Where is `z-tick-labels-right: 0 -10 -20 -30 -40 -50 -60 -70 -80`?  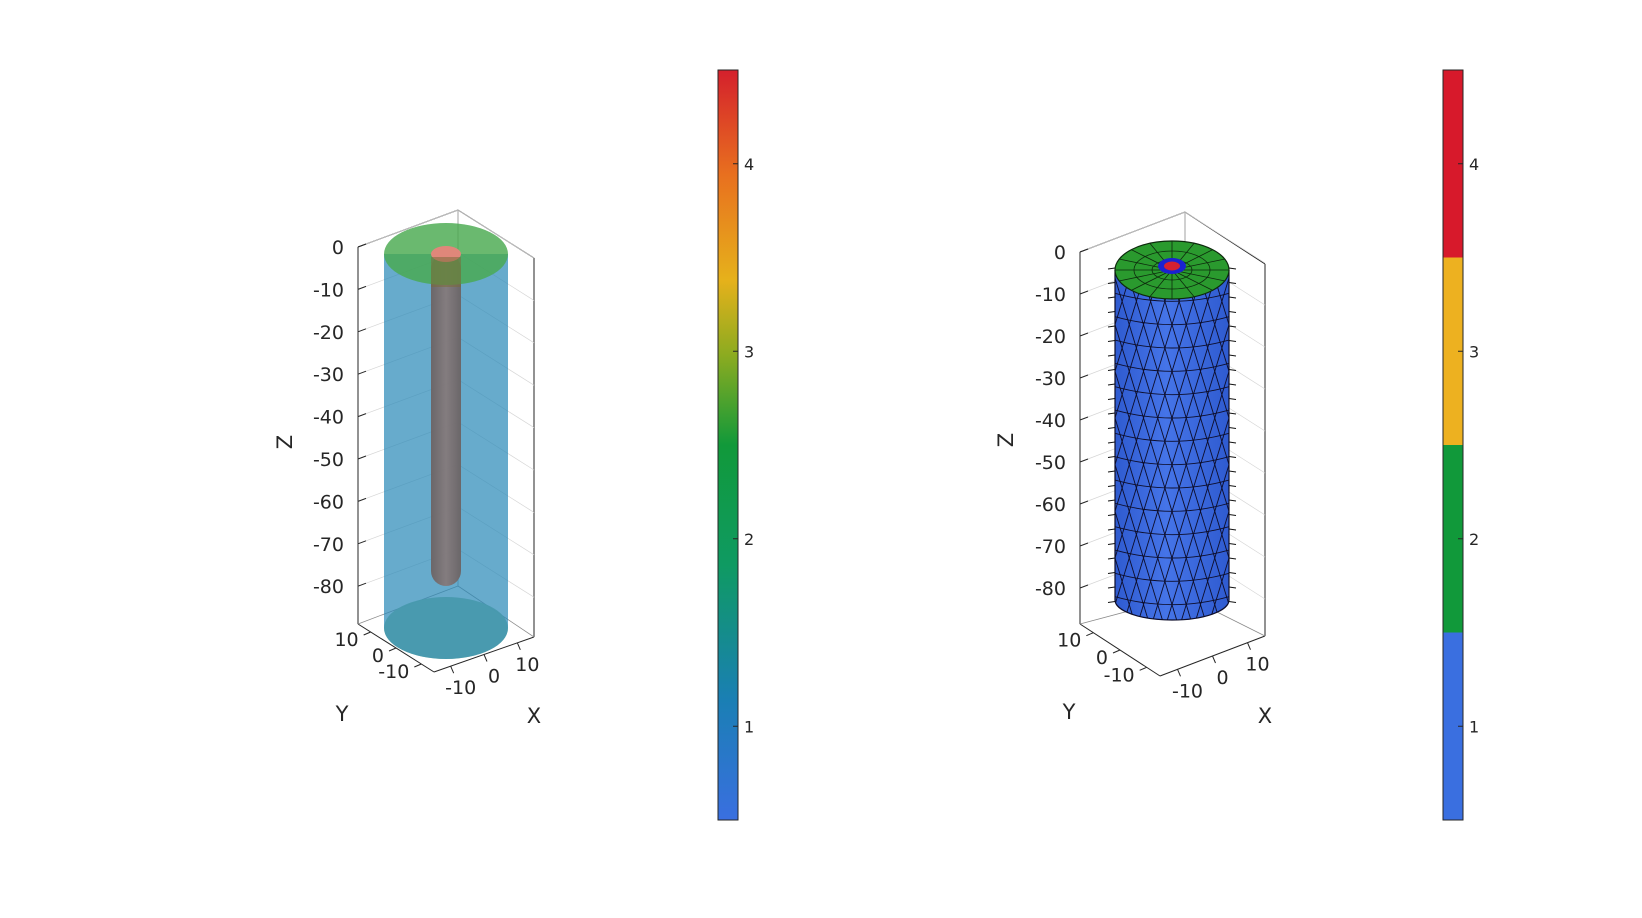
z-tick-labels-right: 0 -10 -20 -30 -40 -50 -60 -70 -80 is located at coordinates (1062, 421).